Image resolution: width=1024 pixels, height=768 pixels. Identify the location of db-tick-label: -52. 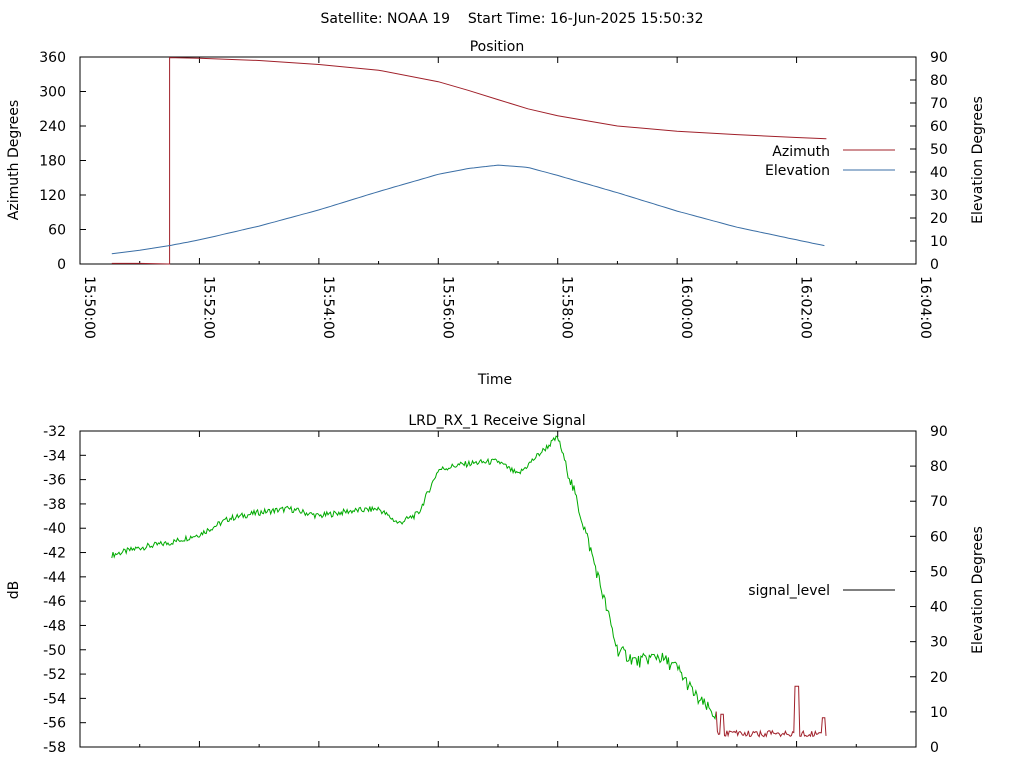
(54, 675).